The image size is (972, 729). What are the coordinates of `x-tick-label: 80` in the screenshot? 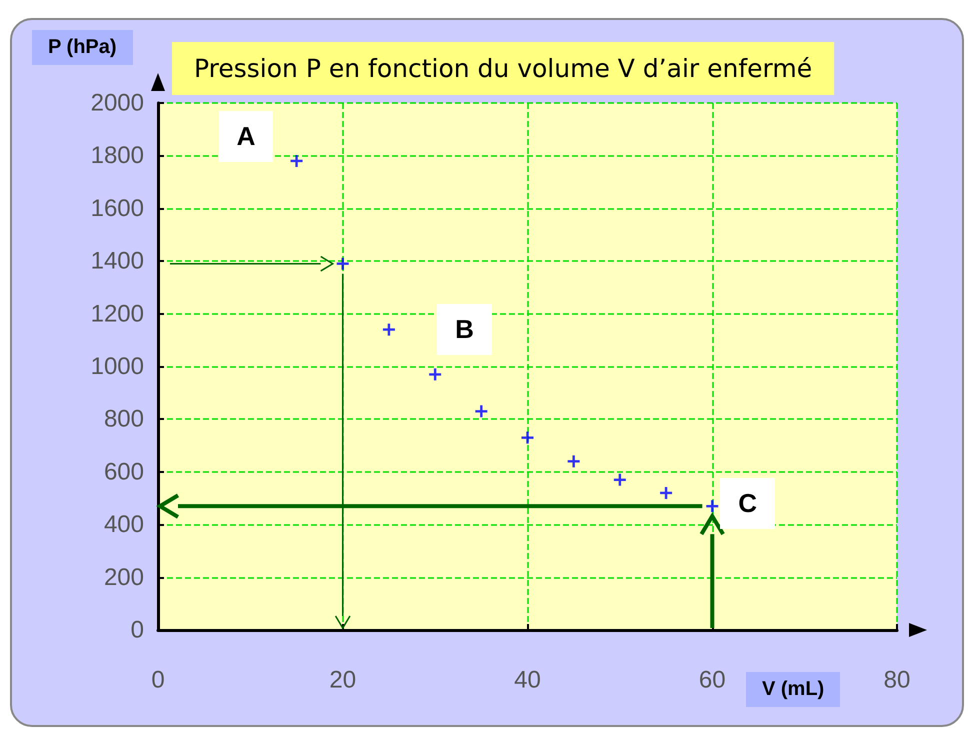 It's located at (897, 680).